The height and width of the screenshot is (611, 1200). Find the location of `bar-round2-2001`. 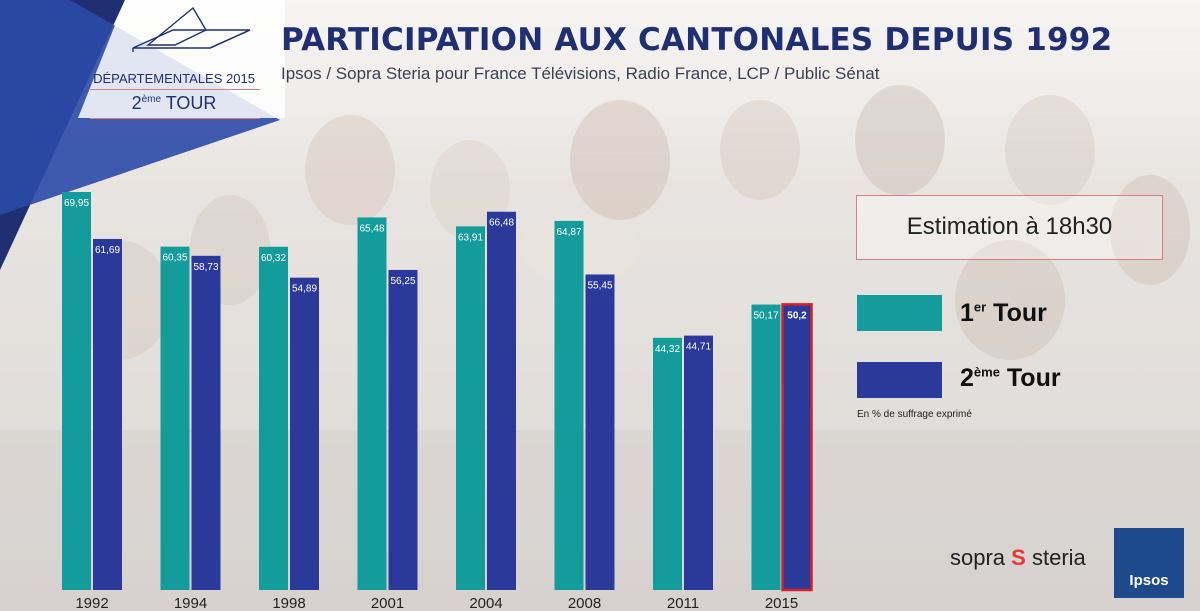

bar-round2-2001 is located at coordinates (403, 429).